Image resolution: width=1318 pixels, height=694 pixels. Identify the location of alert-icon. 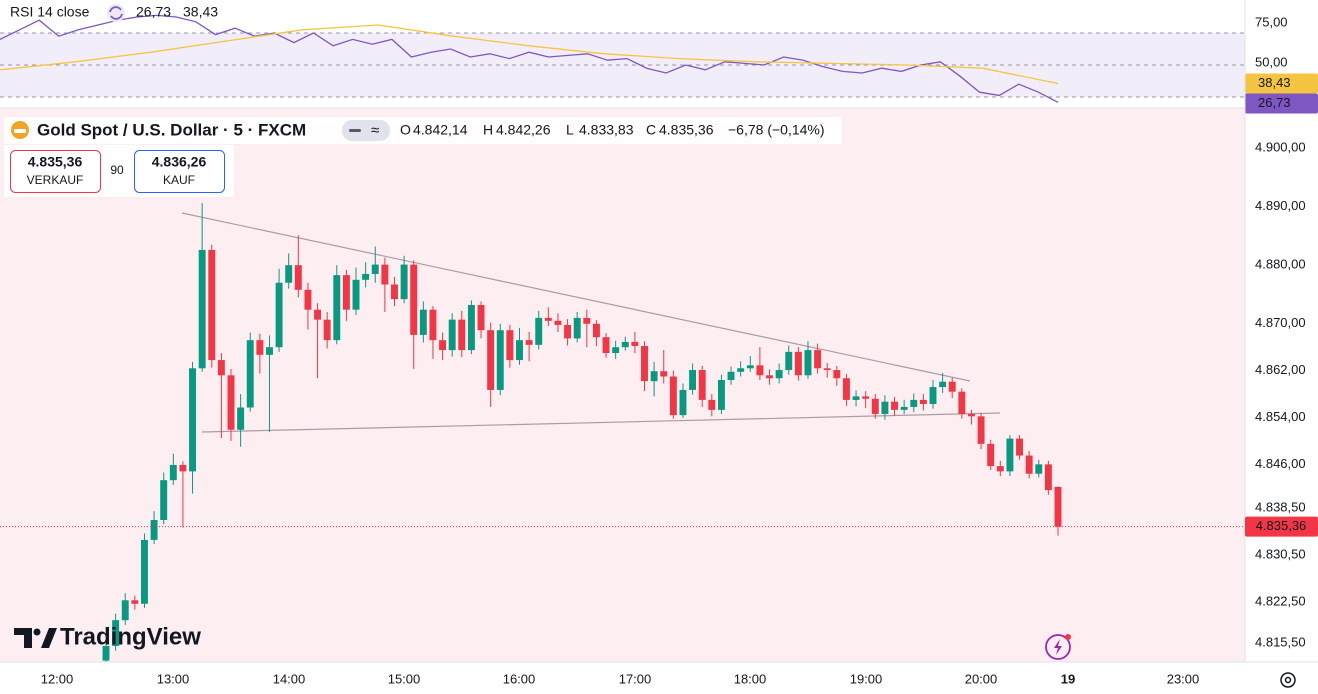
(1058, 647).